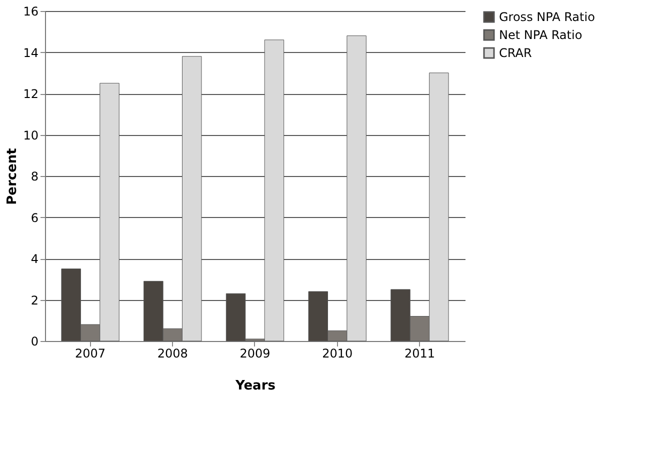 The height and width of the screenshot is (468, 661). What do you see at coordinates (172, 353) in the screenshot?
I see `x-tick-label: 2008` at bounding box center [172, 353].